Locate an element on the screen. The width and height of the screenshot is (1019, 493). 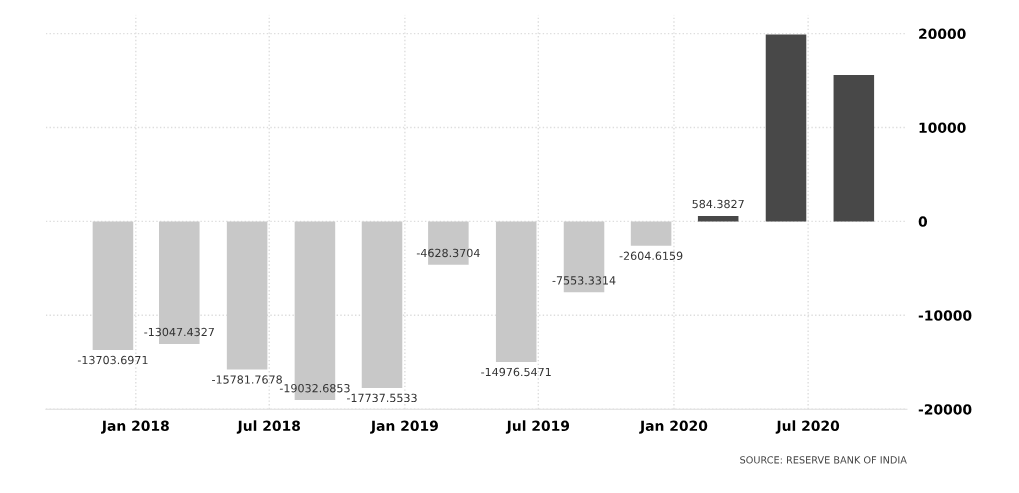
x-tick-label: Jul 2020 is located at coordinates (807, 427).